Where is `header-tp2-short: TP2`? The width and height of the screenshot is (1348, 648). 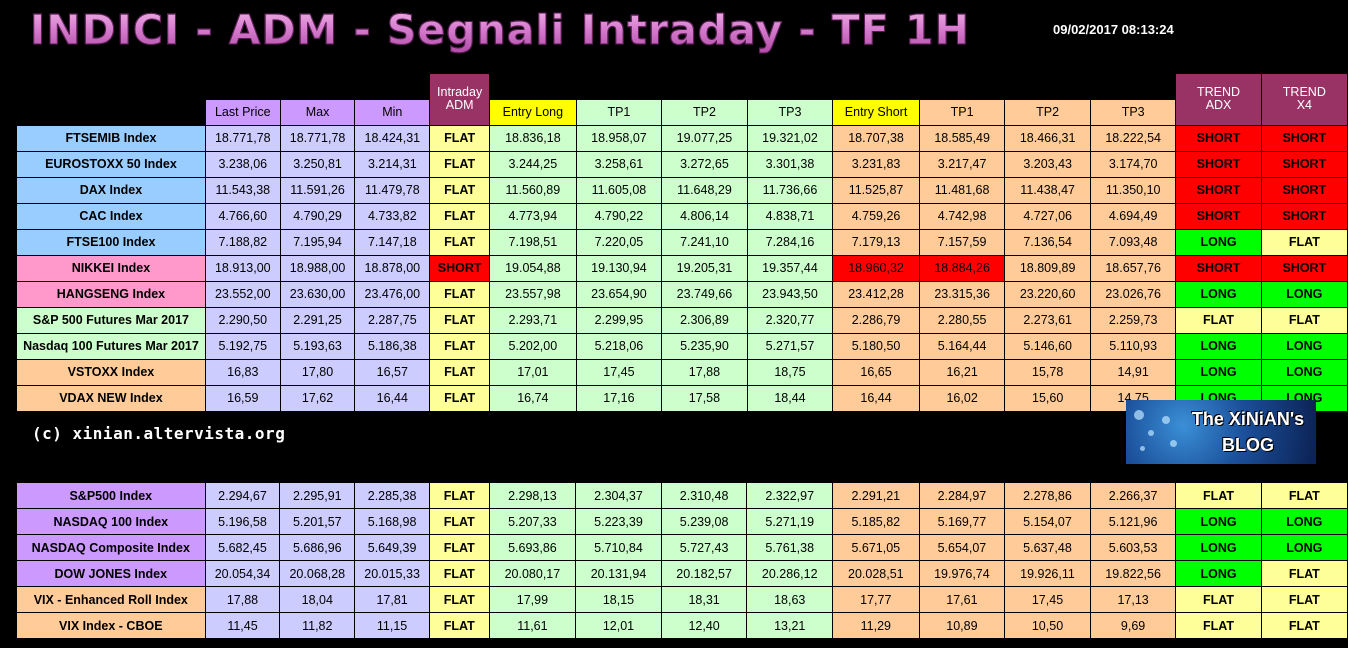 header-tp2-short: TP2 is located at coordinates (1047, 112).